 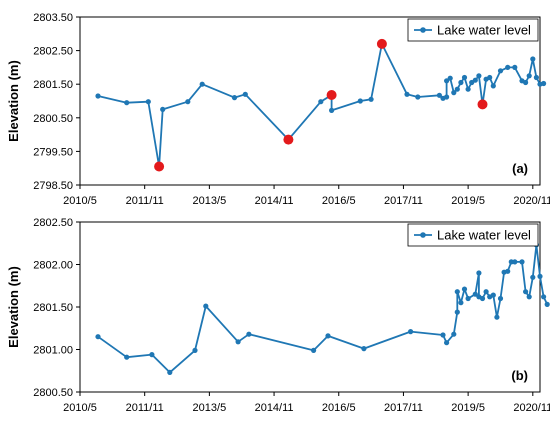 What do you see at coordinates (53, 186) in the screenshot?
I see `y-tick-label: 2798.50` at bounding box center [53, 186].